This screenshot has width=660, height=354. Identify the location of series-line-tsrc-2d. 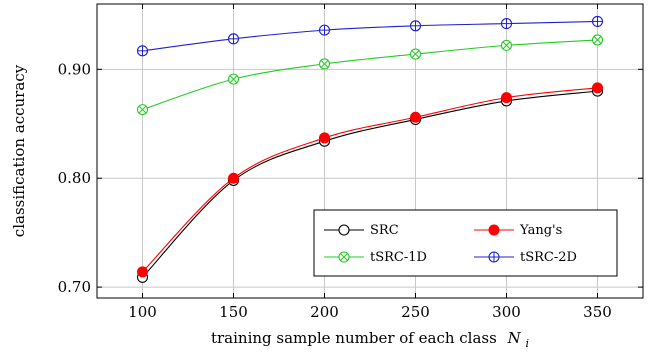
(370, 36).